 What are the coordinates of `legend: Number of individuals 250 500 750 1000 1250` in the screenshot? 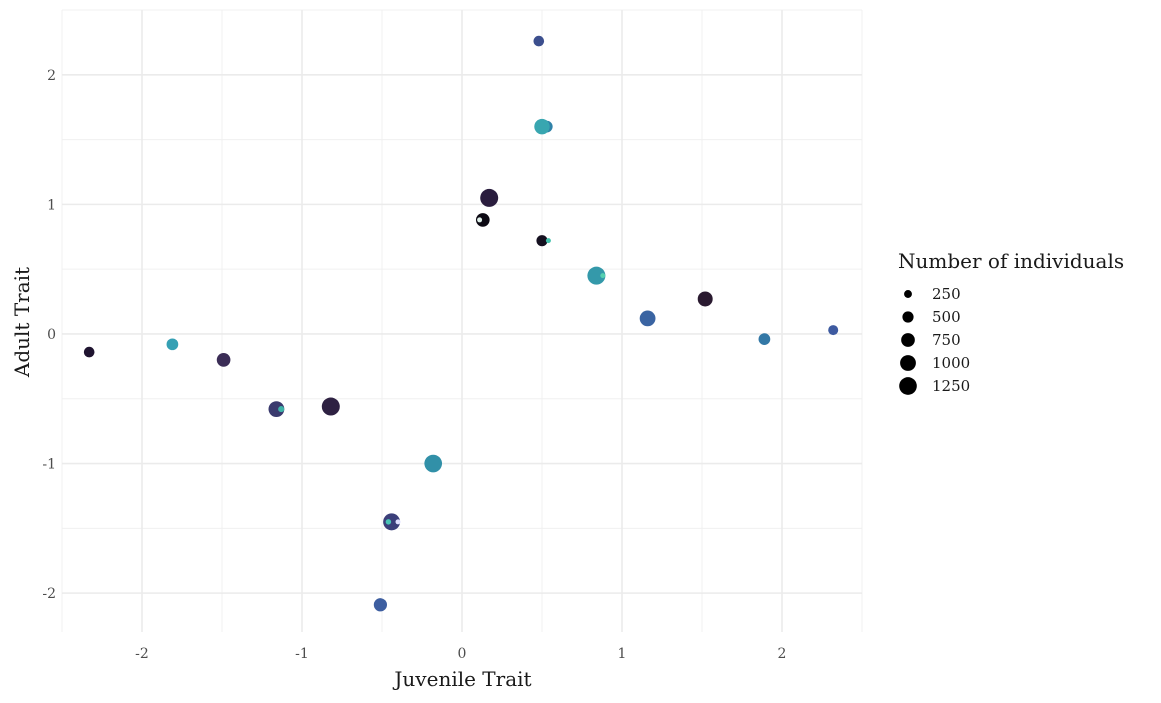 It's located at (1011, 322).